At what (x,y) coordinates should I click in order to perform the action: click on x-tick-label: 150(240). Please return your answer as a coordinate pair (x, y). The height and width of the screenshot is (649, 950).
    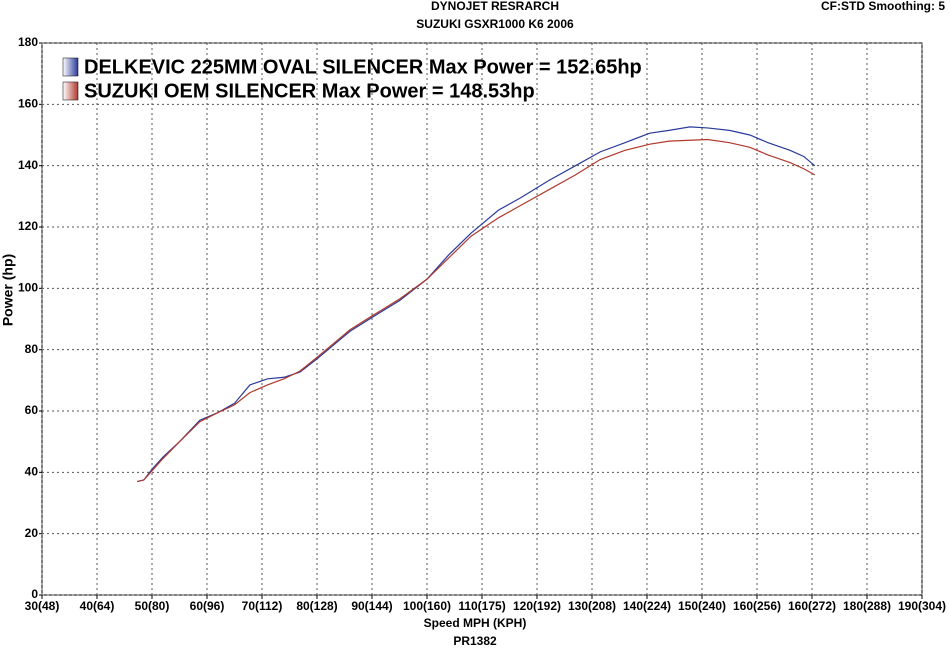
    Looking at the image, I should click on (702, 606).